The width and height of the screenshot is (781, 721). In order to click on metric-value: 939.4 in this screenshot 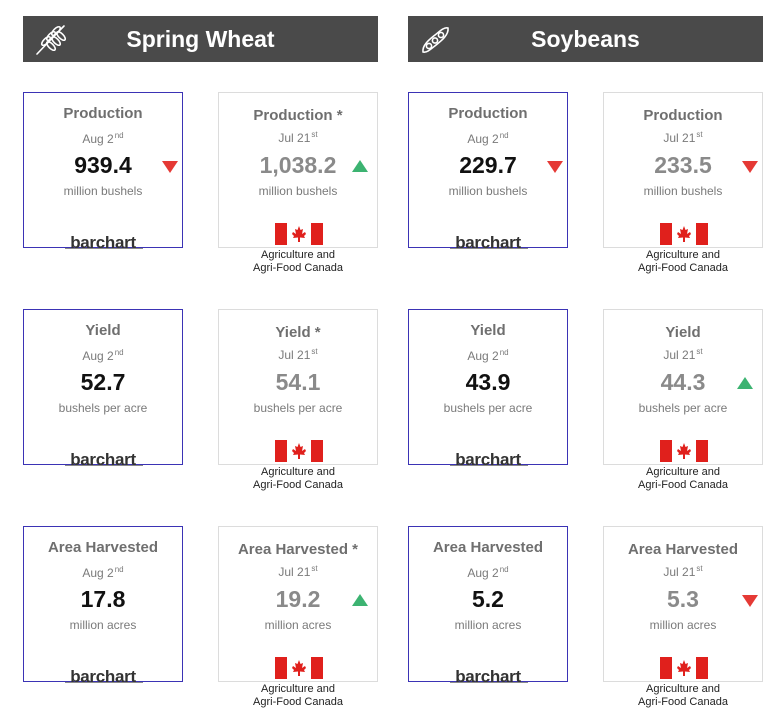, I will do `click(103, 165)`.